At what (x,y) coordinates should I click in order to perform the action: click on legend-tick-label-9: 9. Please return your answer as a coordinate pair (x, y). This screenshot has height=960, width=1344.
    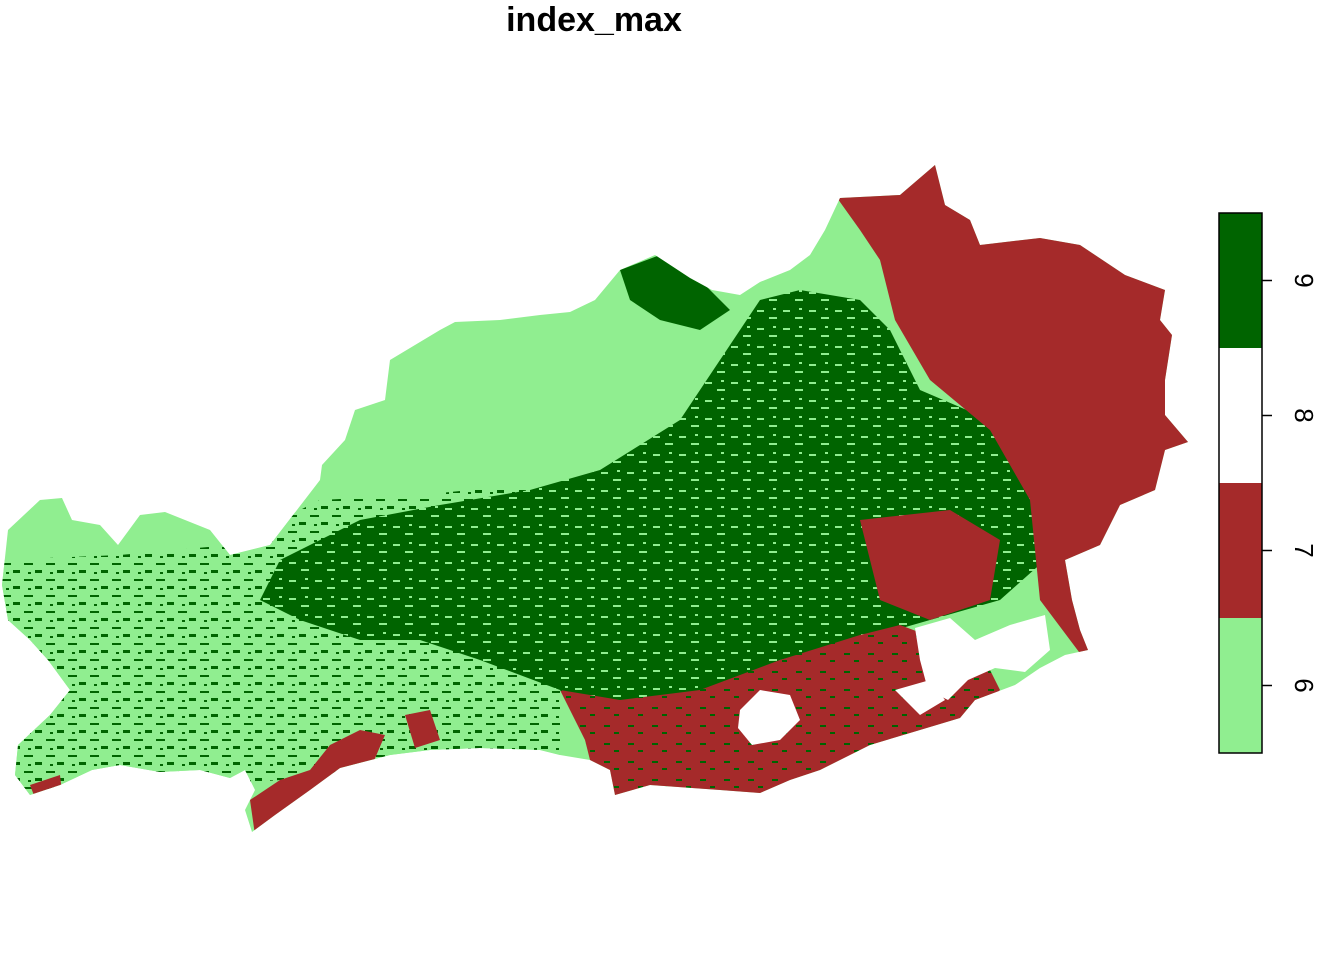
    Looking at the image, I should click on (1304, 280).